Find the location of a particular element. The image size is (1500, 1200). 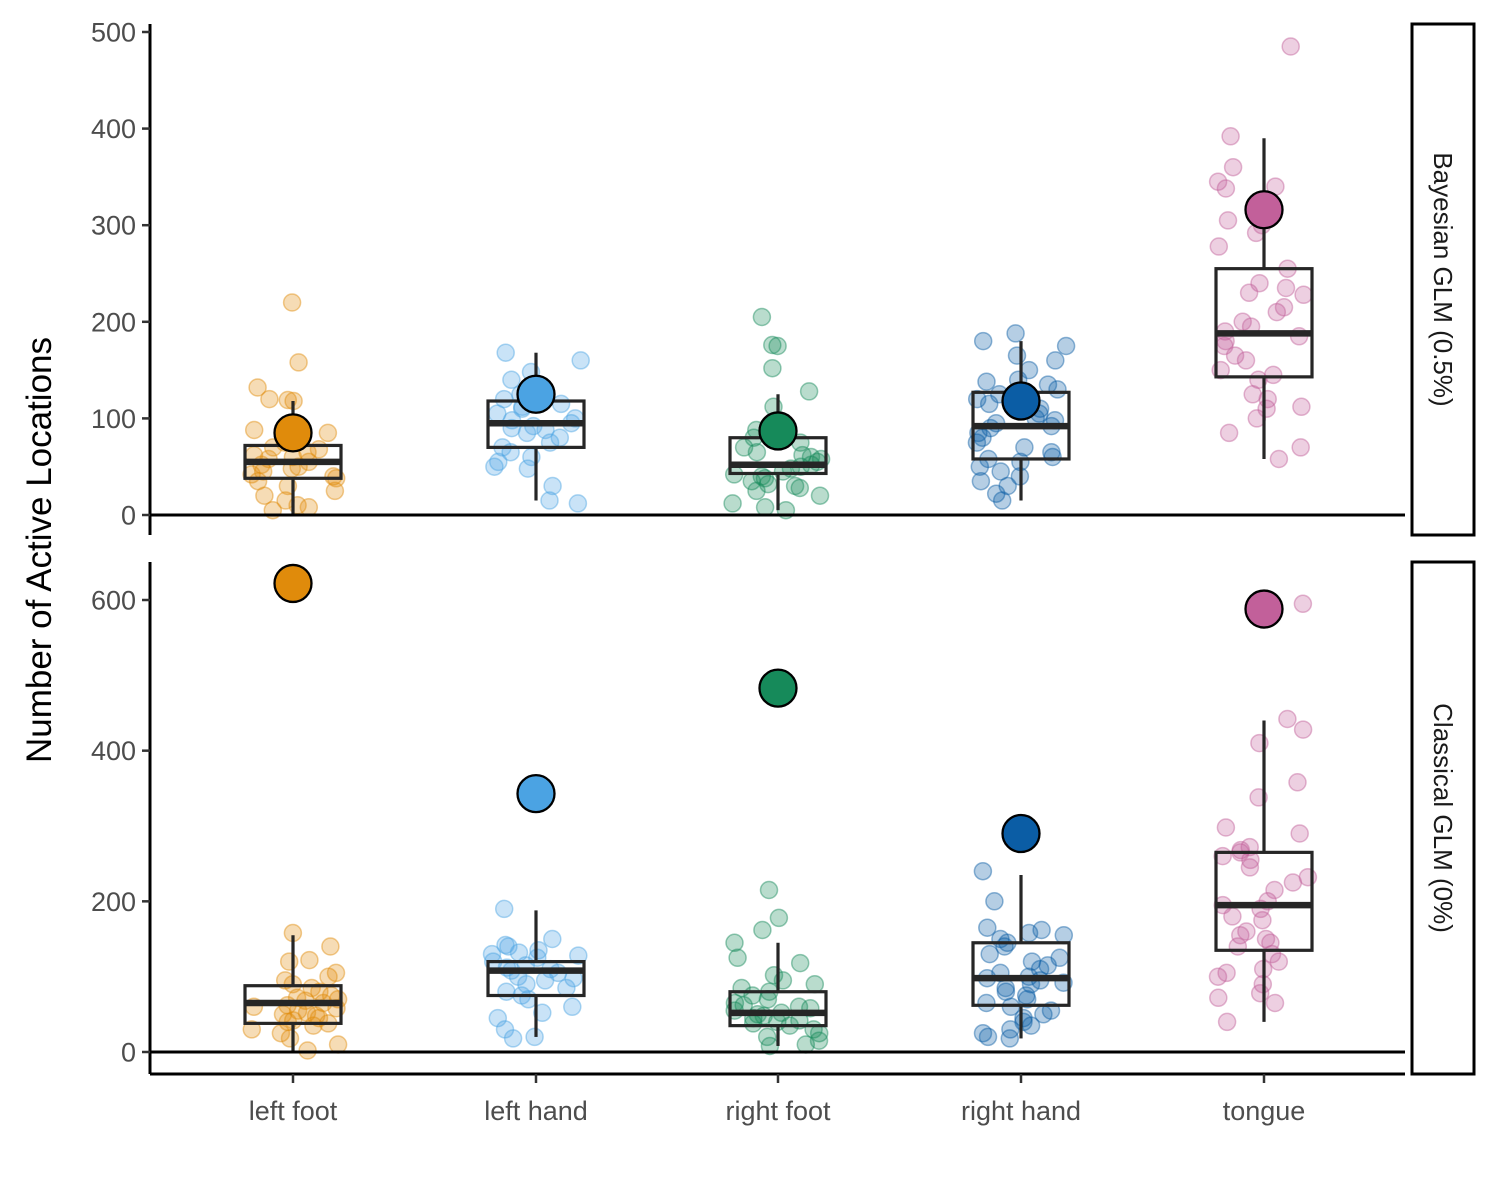

y-tick-label: 100 is located at coordinates (113, 419).